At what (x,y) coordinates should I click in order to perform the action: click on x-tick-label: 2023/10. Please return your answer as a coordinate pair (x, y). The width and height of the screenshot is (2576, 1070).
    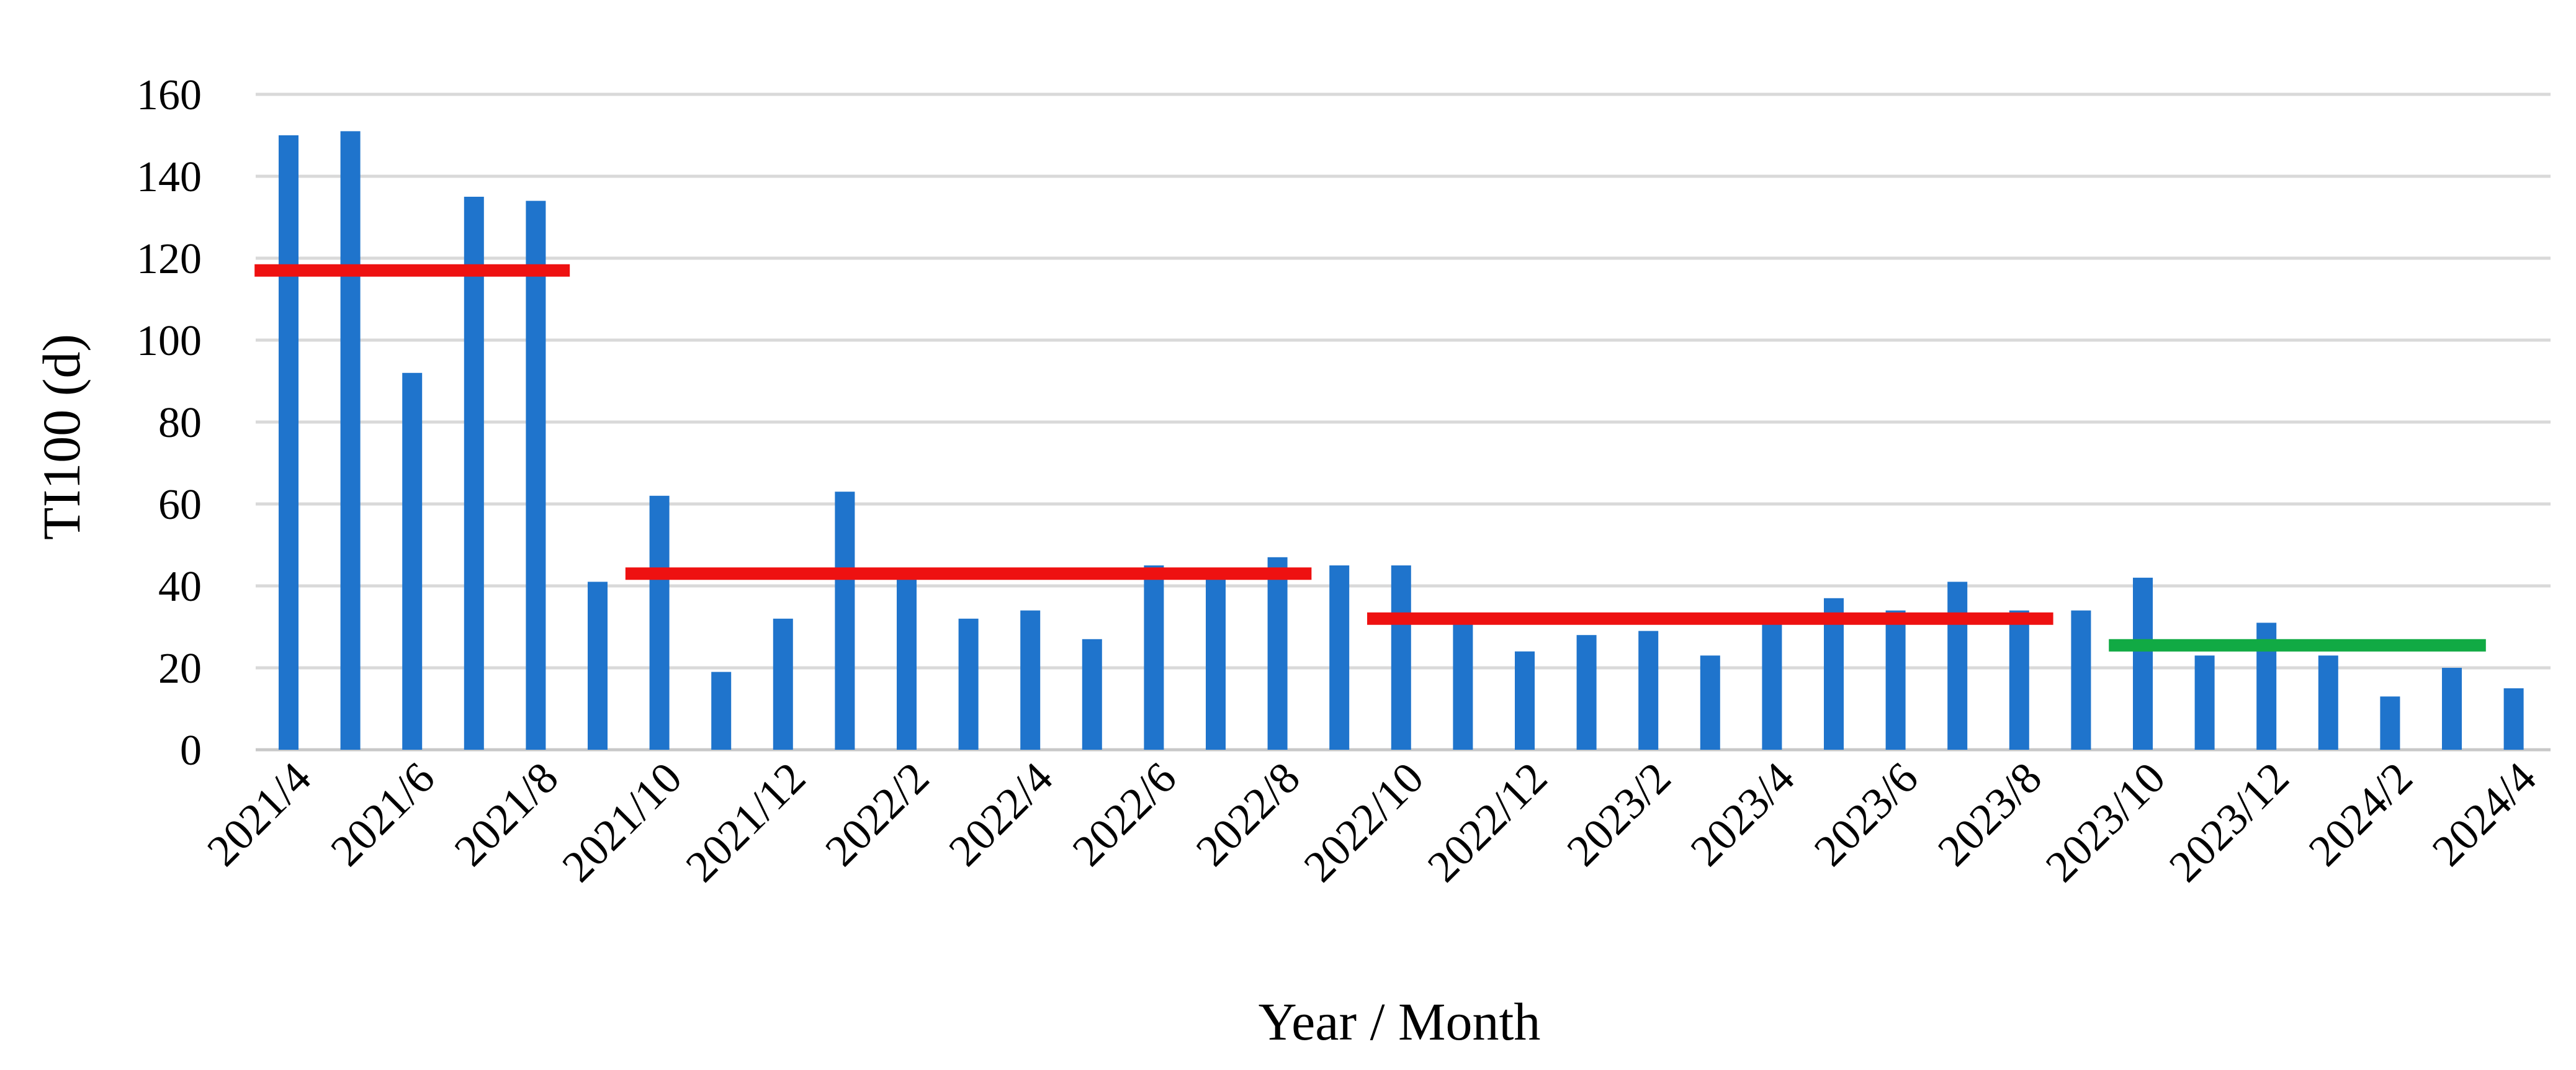
    Looking at the image, I should click on (2105, 822).